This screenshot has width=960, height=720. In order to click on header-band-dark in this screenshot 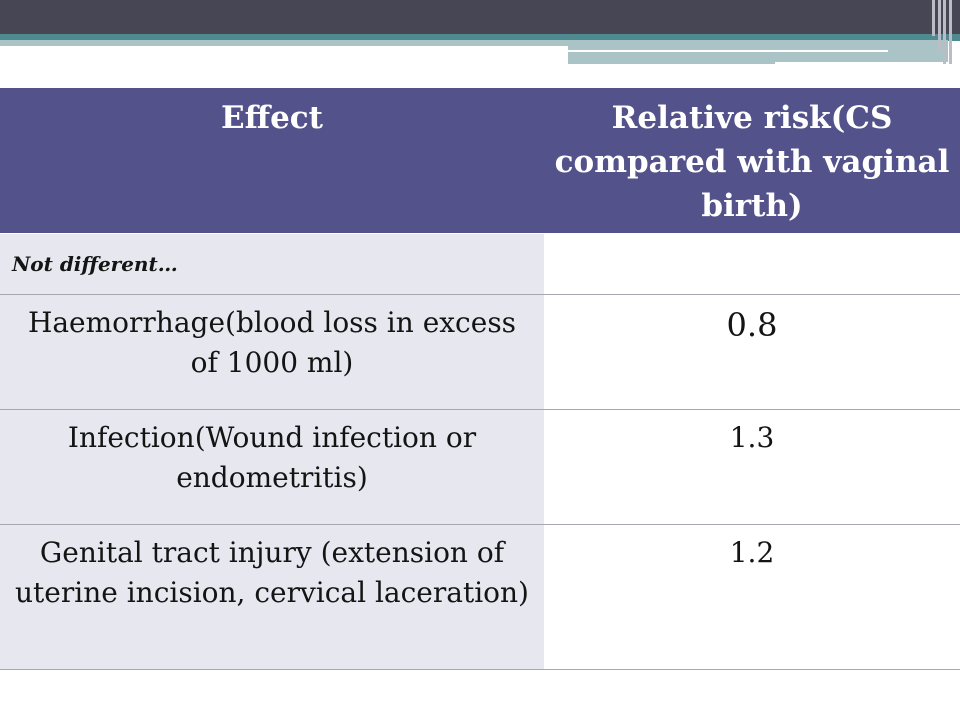, I will do `click(480, 18)`.